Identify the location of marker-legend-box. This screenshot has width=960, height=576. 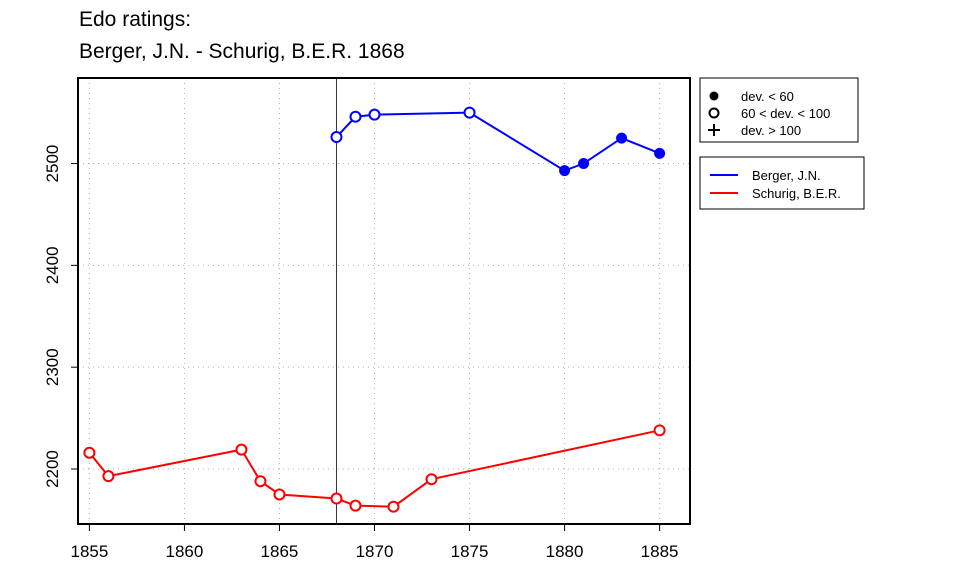
(779, 110).